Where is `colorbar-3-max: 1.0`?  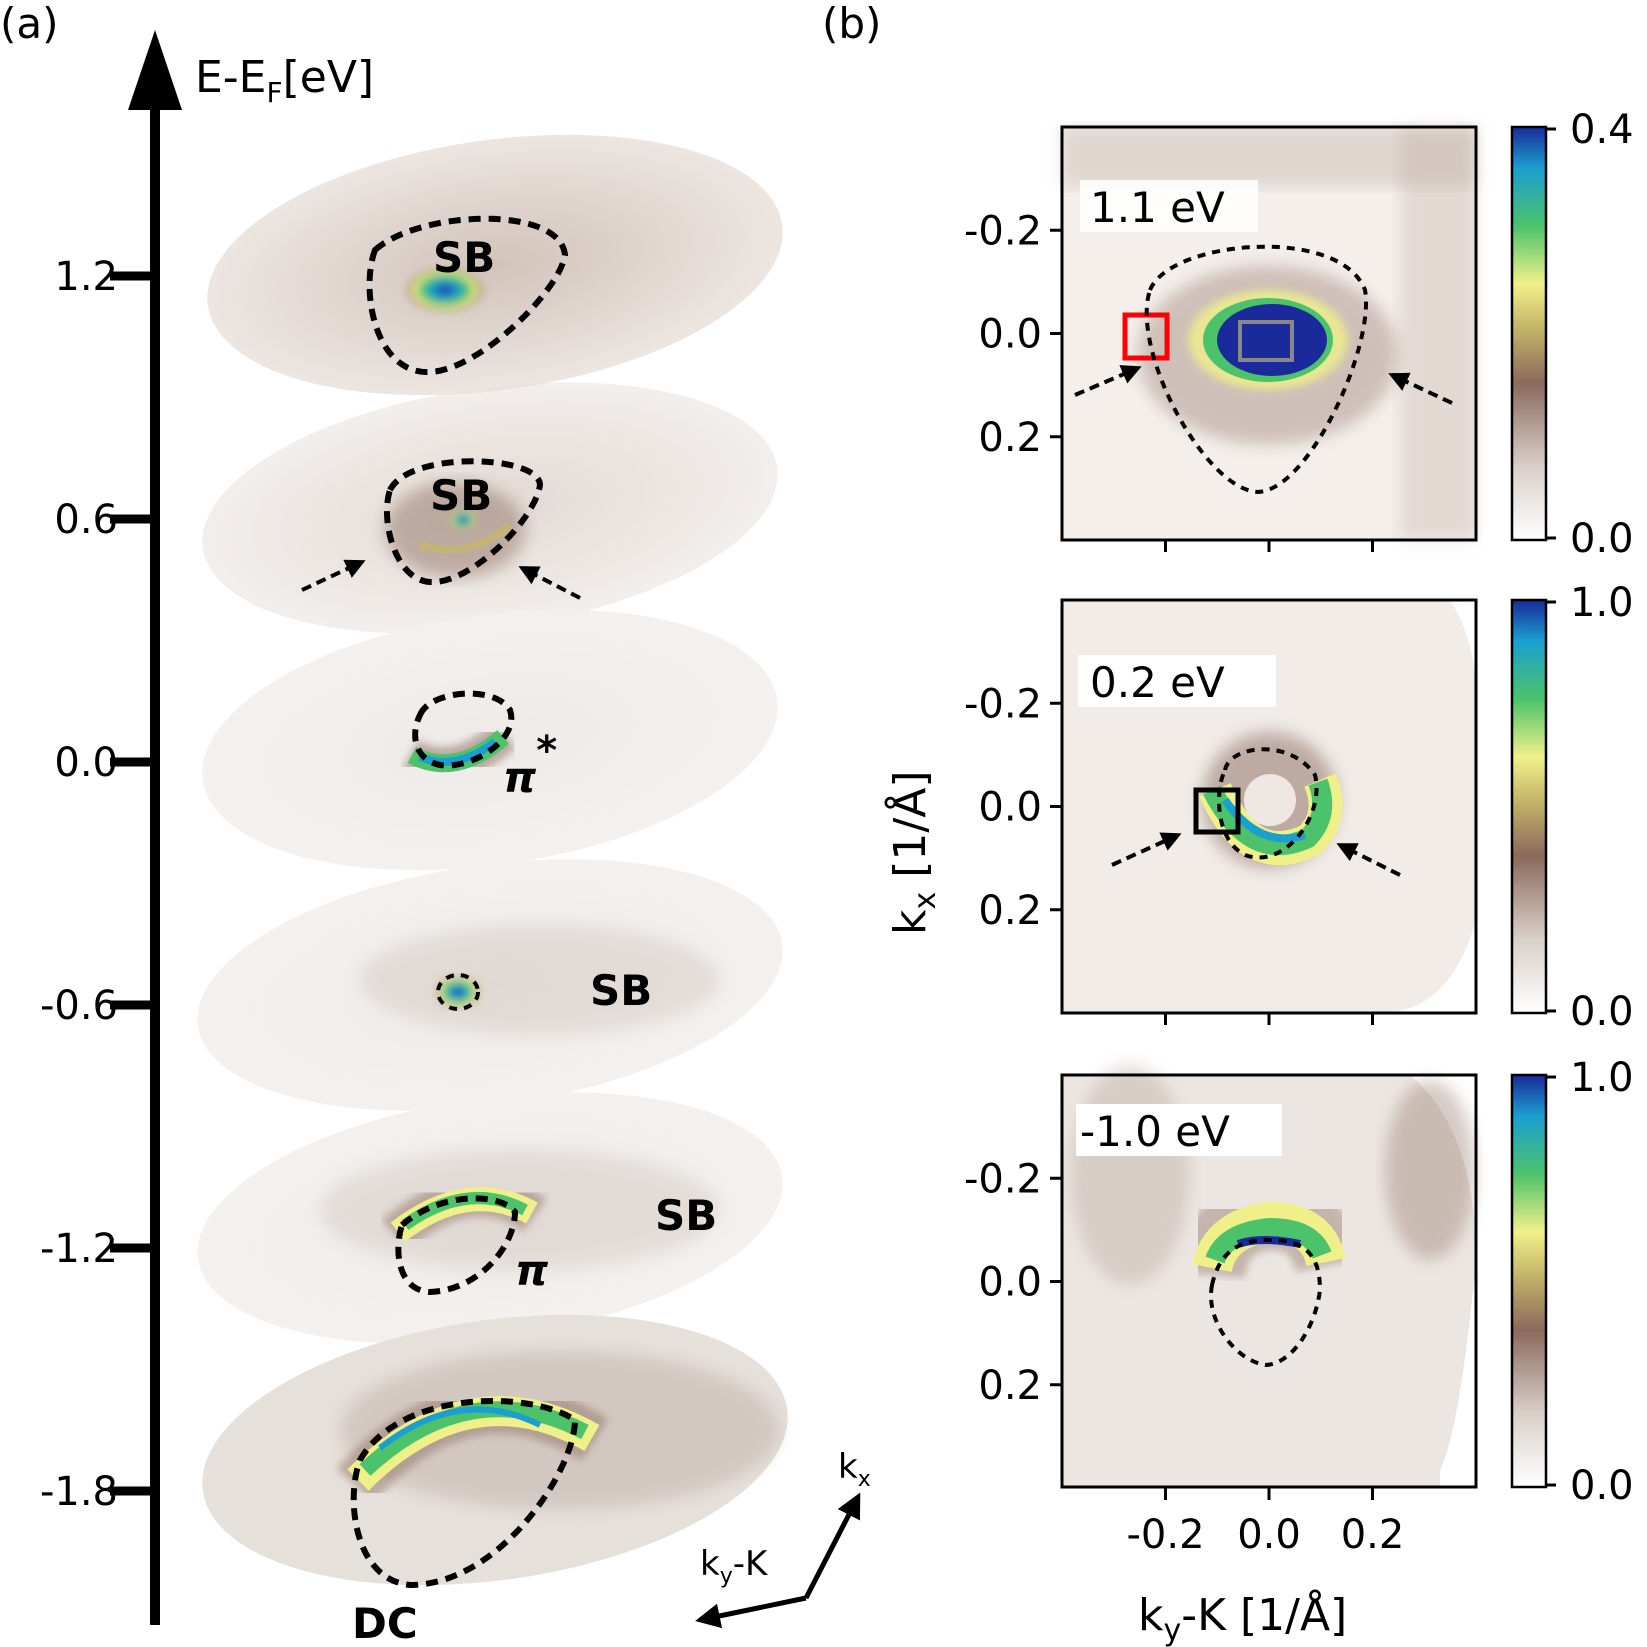 colorbar-3-max: 1.0 is located at coordinates (1602, 1078).